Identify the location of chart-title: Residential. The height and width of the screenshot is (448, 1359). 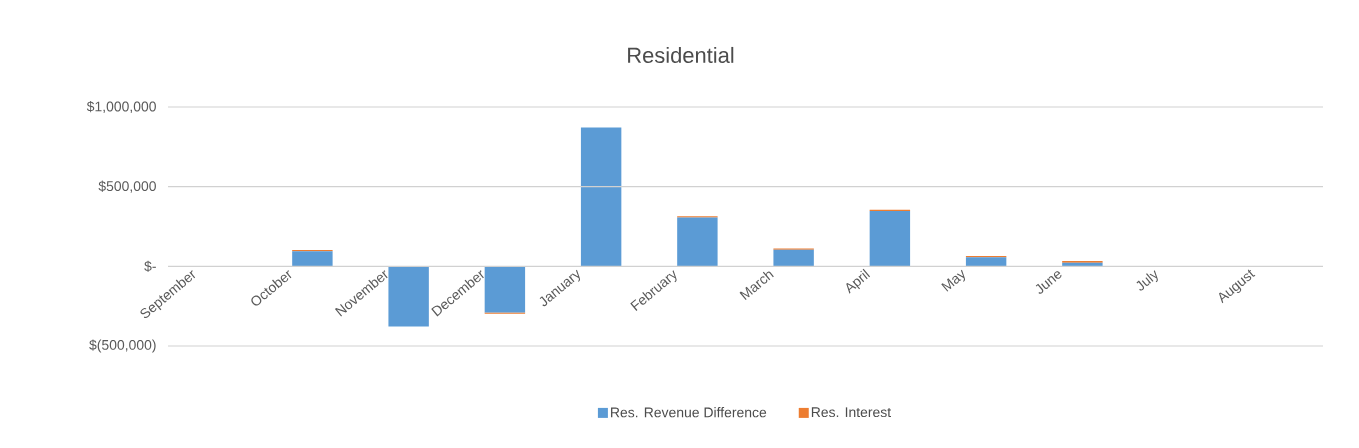
(681, 55).